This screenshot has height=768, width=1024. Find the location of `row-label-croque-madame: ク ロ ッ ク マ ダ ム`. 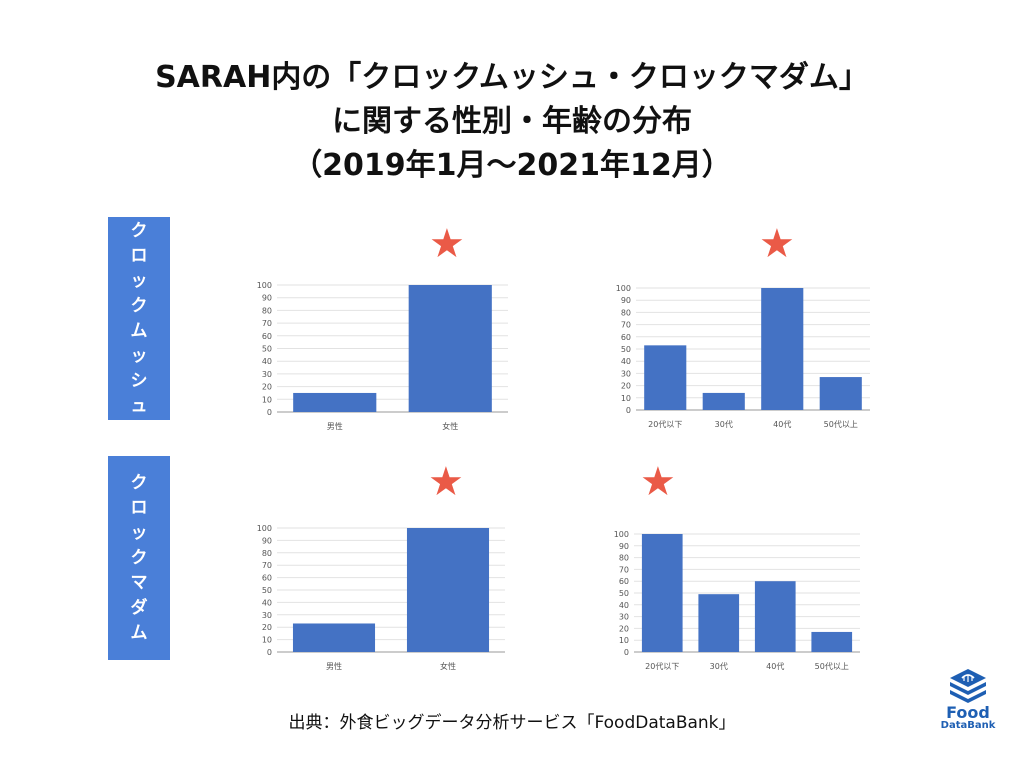

row-label-croque-madame: ク ロ ッ ク マ ダ ム is located at coordinates (139, 558).